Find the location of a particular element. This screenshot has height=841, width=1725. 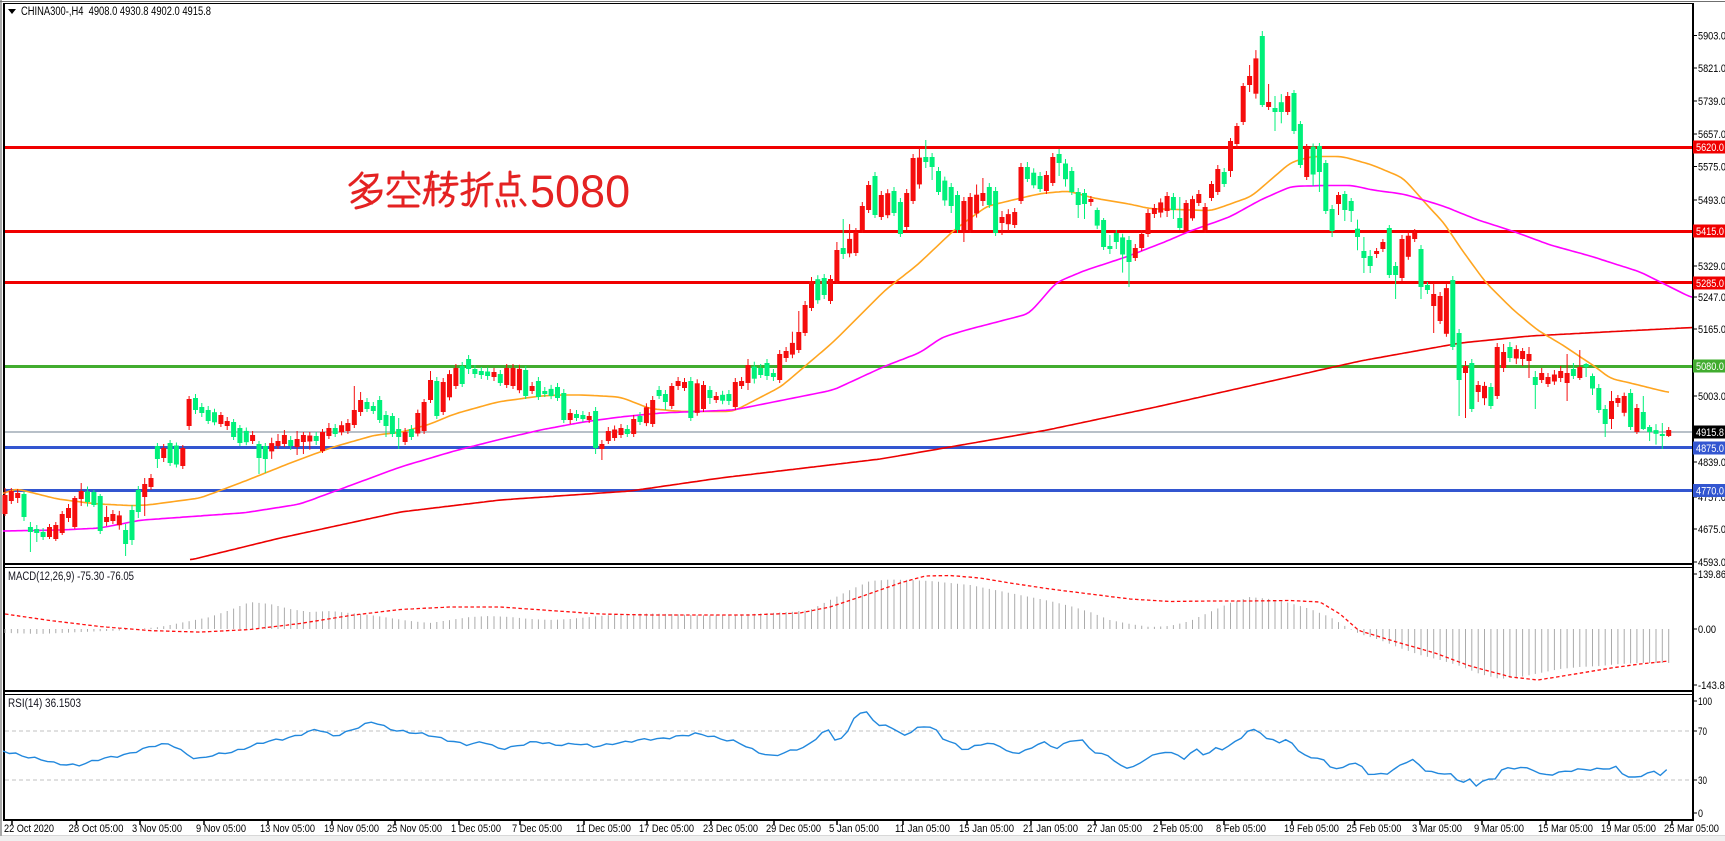

svg-text: 22 Oct 2020 is located at coordinates (29, 829).